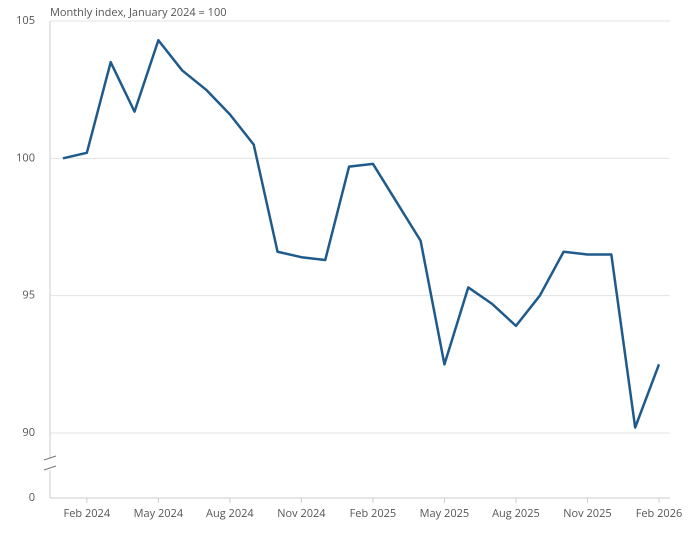 The height and width of the screenshot is (534, 690). Describe the element at coordinates (28, 295) in the screenshot. I see `y-tick-label: 95` at that location.